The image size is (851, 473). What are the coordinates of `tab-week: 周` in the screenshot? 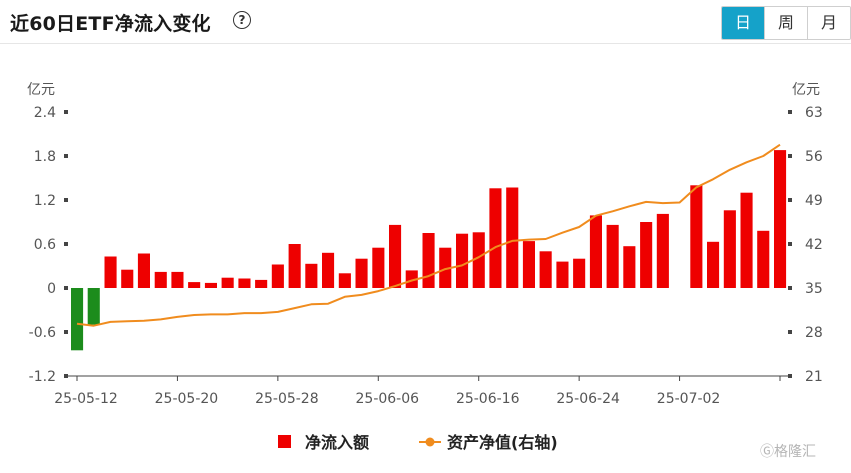 It's located at (785, 23).